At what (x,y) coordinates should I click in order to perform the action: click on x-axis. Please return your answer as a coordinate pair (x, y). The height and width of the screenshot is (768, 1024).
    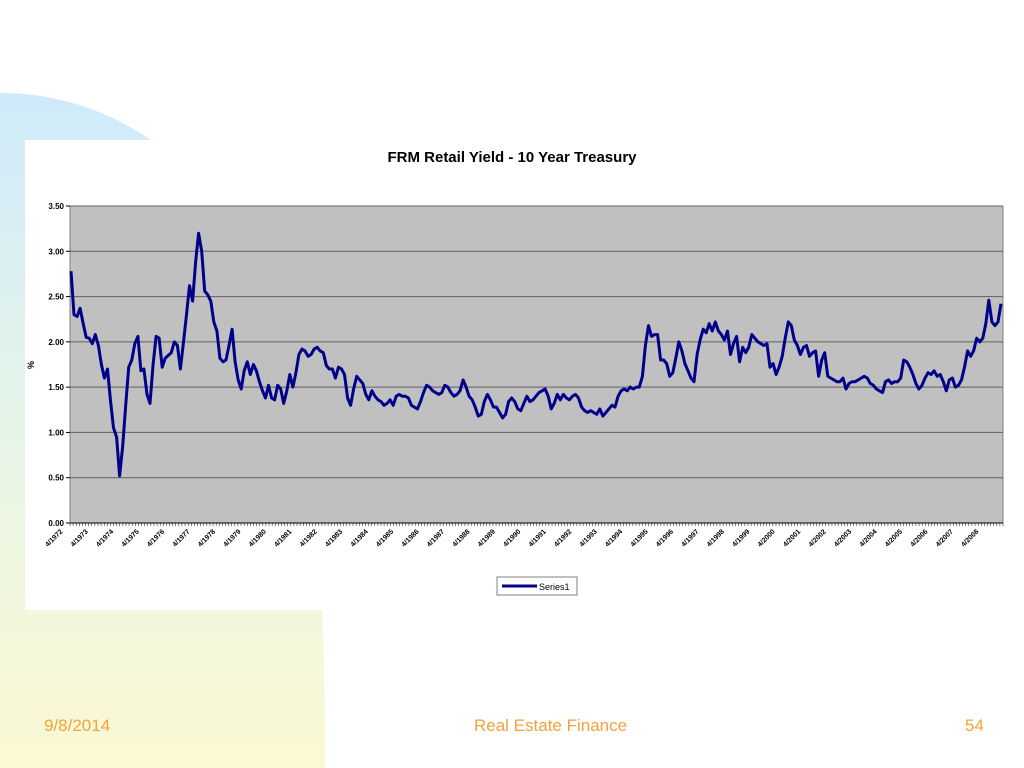
    Looking at the image, I should click on (536, 524).